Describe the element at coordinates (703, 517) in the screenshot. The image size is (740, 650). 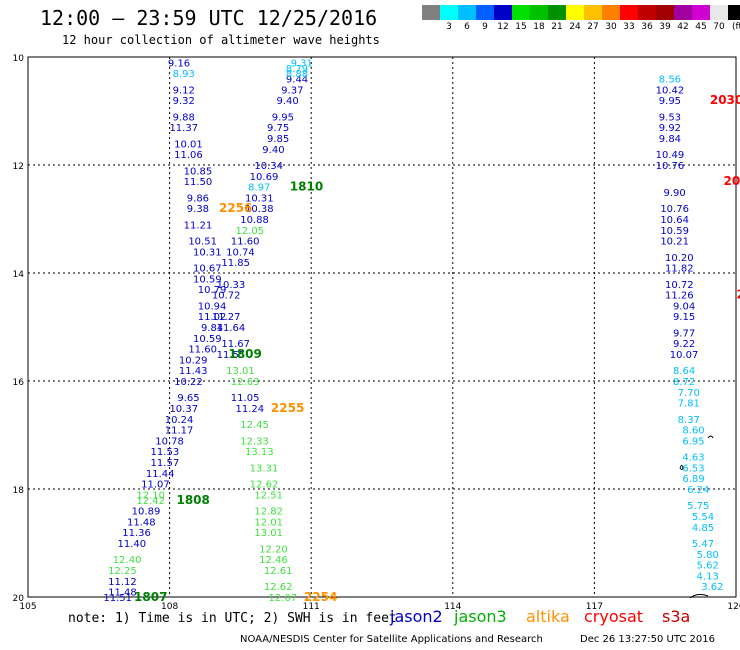
I see `wave-height-value: 5.54` at that location.